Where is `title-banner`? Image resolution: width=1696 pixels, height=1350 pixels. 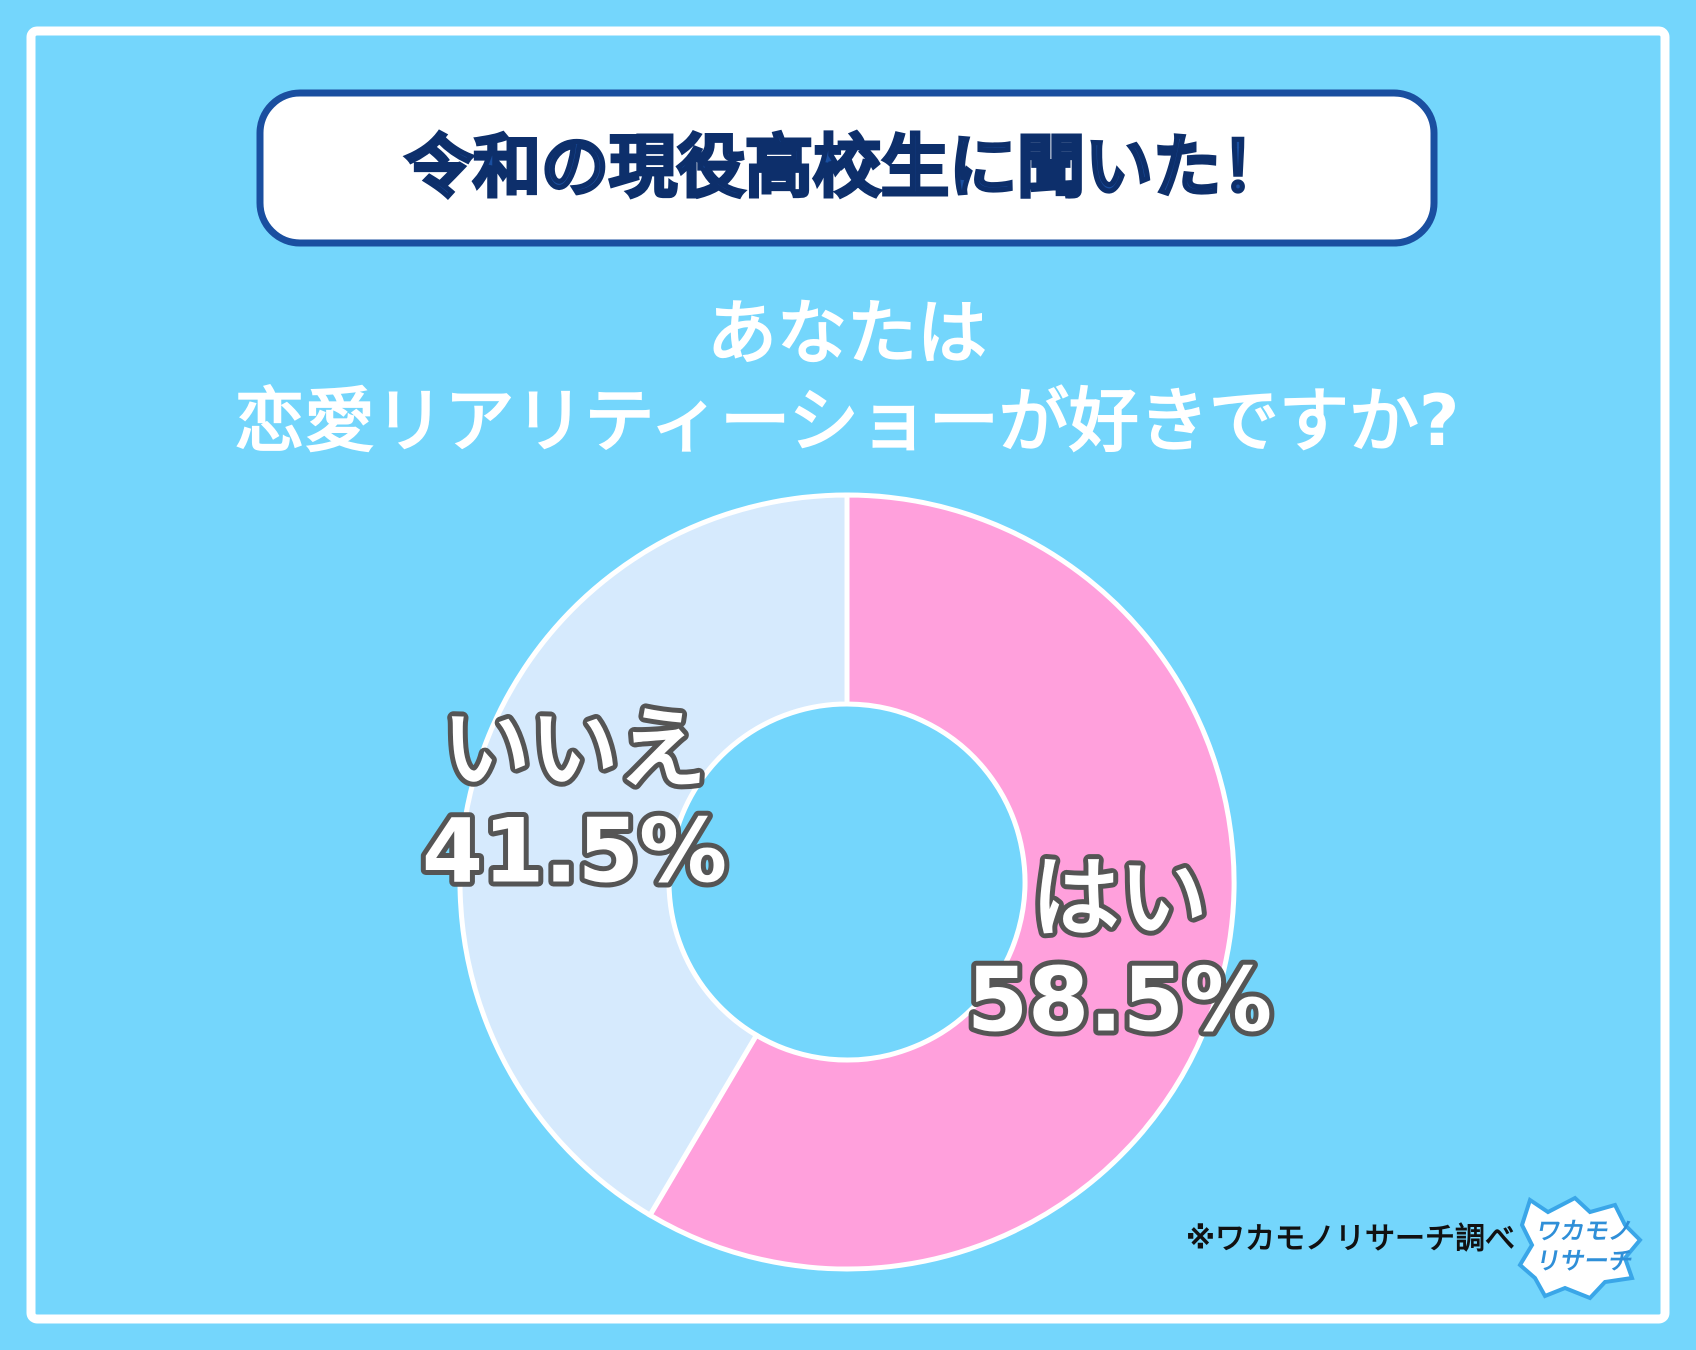
title-banner is located at coordinates (847, 168).